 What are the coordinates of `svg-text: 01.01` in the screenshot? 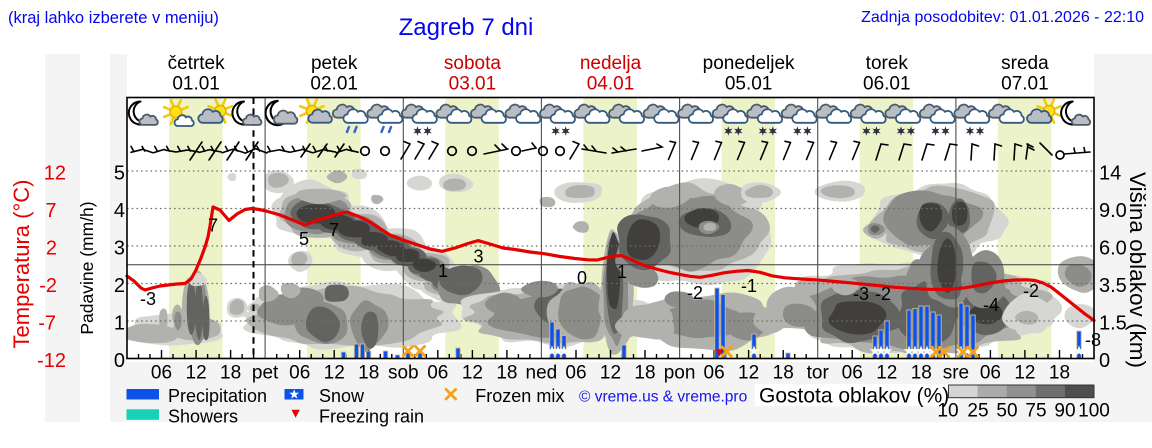 It's located at (196, 84).